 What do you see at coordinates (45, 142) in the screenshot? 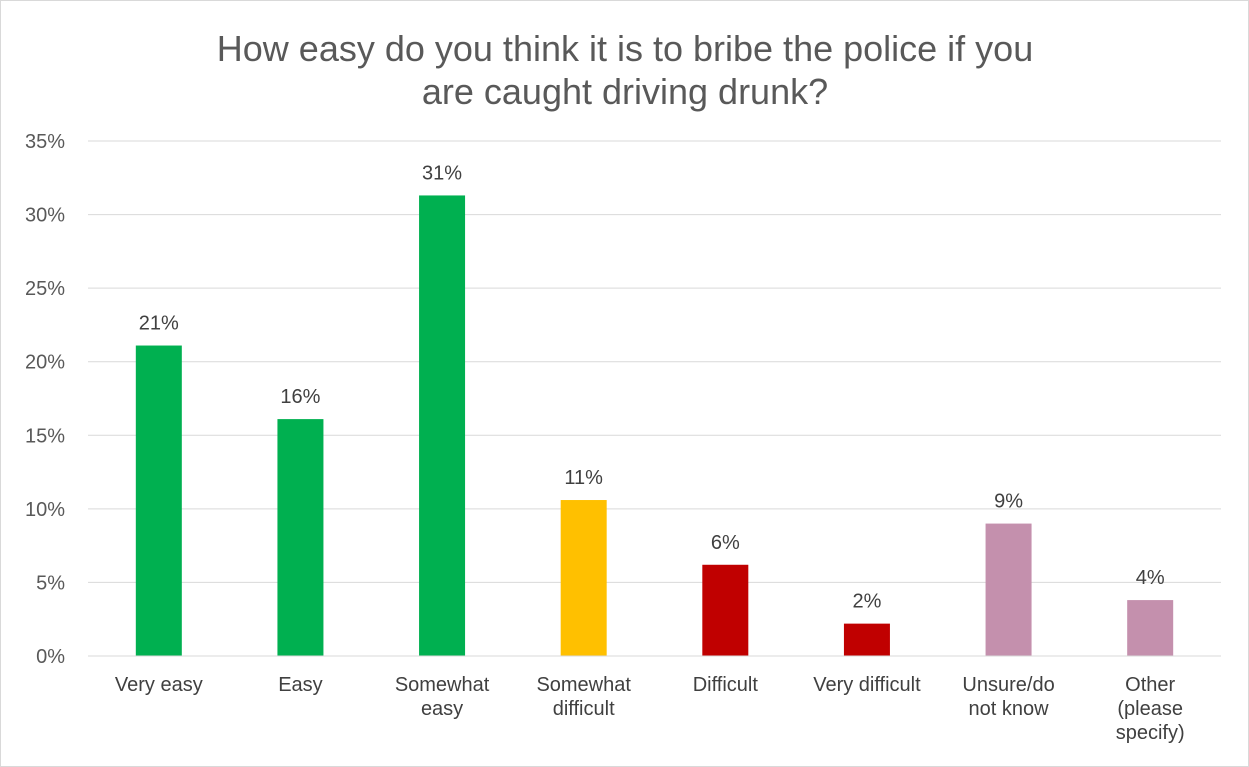
I see `y-tick-label: 35%` at bounding box center [45, 142].